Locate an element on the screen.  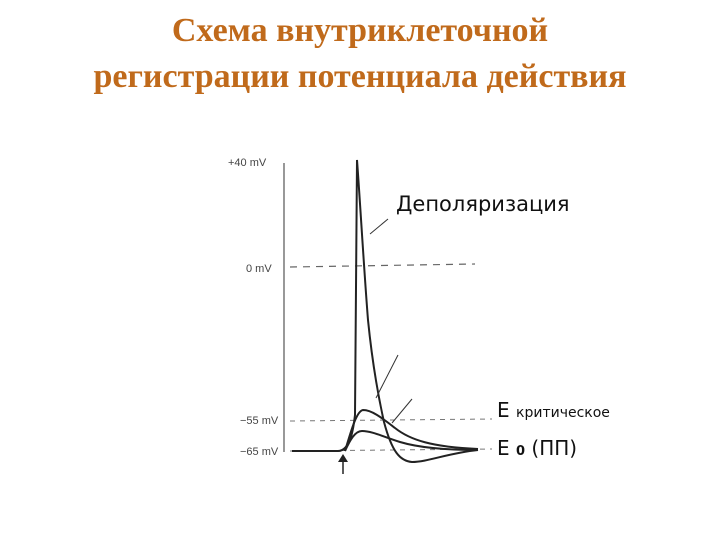
label-zero: 0 mV is located at coordinates (259, 269).